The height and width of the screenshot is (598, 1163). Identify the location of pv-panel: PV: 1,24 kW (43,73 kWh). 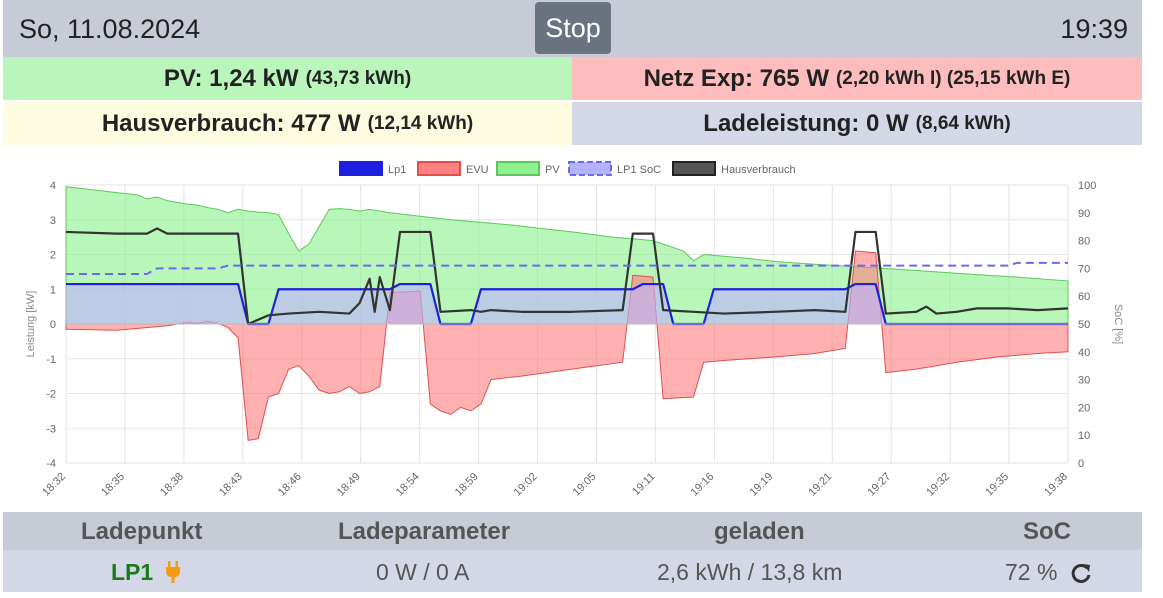
(287, 78).